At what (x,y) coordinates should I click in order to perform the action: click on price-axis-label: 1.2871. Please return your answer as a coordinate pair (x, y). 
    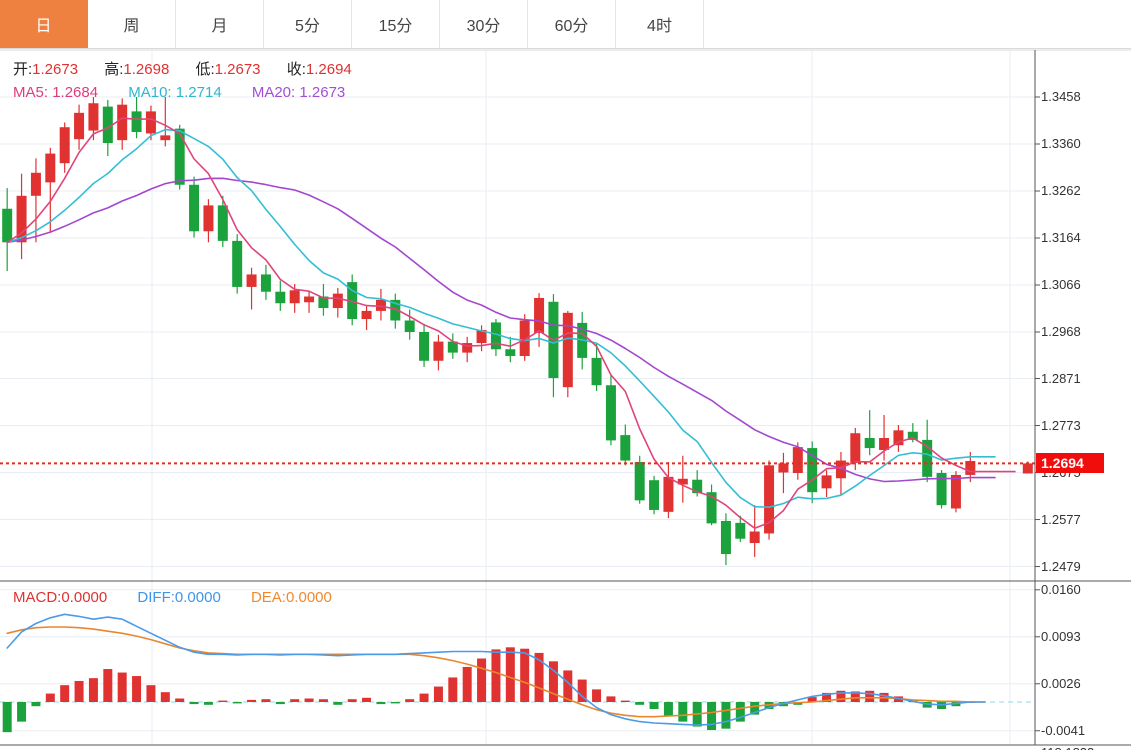
    Looking at the image, I should click on (1061, 378).